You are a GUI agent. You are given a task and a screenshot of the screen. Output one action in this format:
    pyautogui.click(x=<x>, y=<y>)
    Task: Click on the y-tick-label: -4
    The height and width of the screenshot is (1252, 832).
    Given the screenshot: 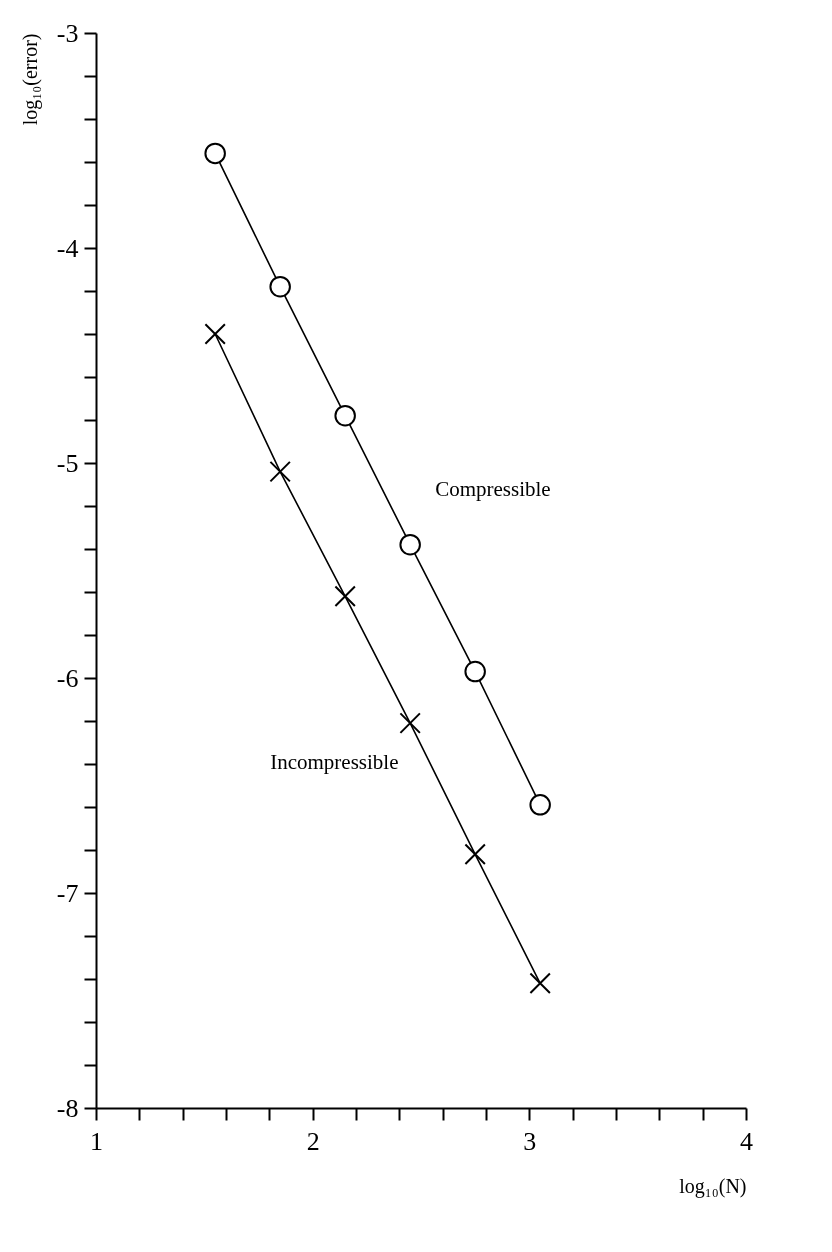 What is the action you would take?
    pyautogui.click(x=67, y=248)
    